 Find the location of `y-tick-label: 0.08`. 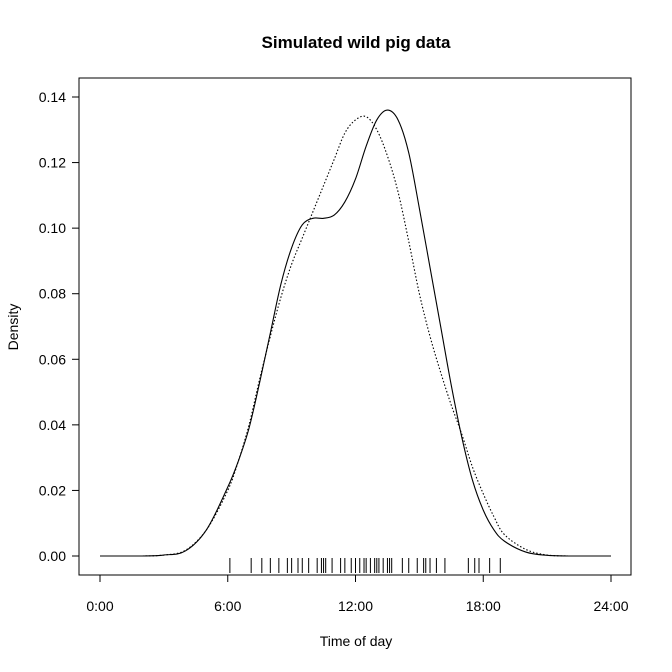

y-tick-label: 0.08 is located at coordinates (52, 294).